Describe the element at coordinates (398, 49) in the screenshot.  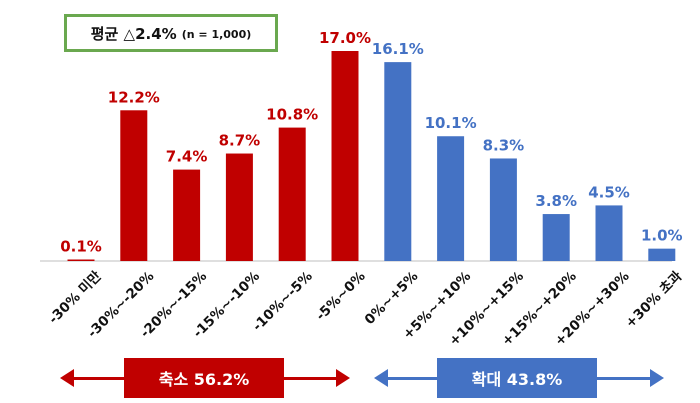
I see `bar-value-label: 16.1%` at that location.